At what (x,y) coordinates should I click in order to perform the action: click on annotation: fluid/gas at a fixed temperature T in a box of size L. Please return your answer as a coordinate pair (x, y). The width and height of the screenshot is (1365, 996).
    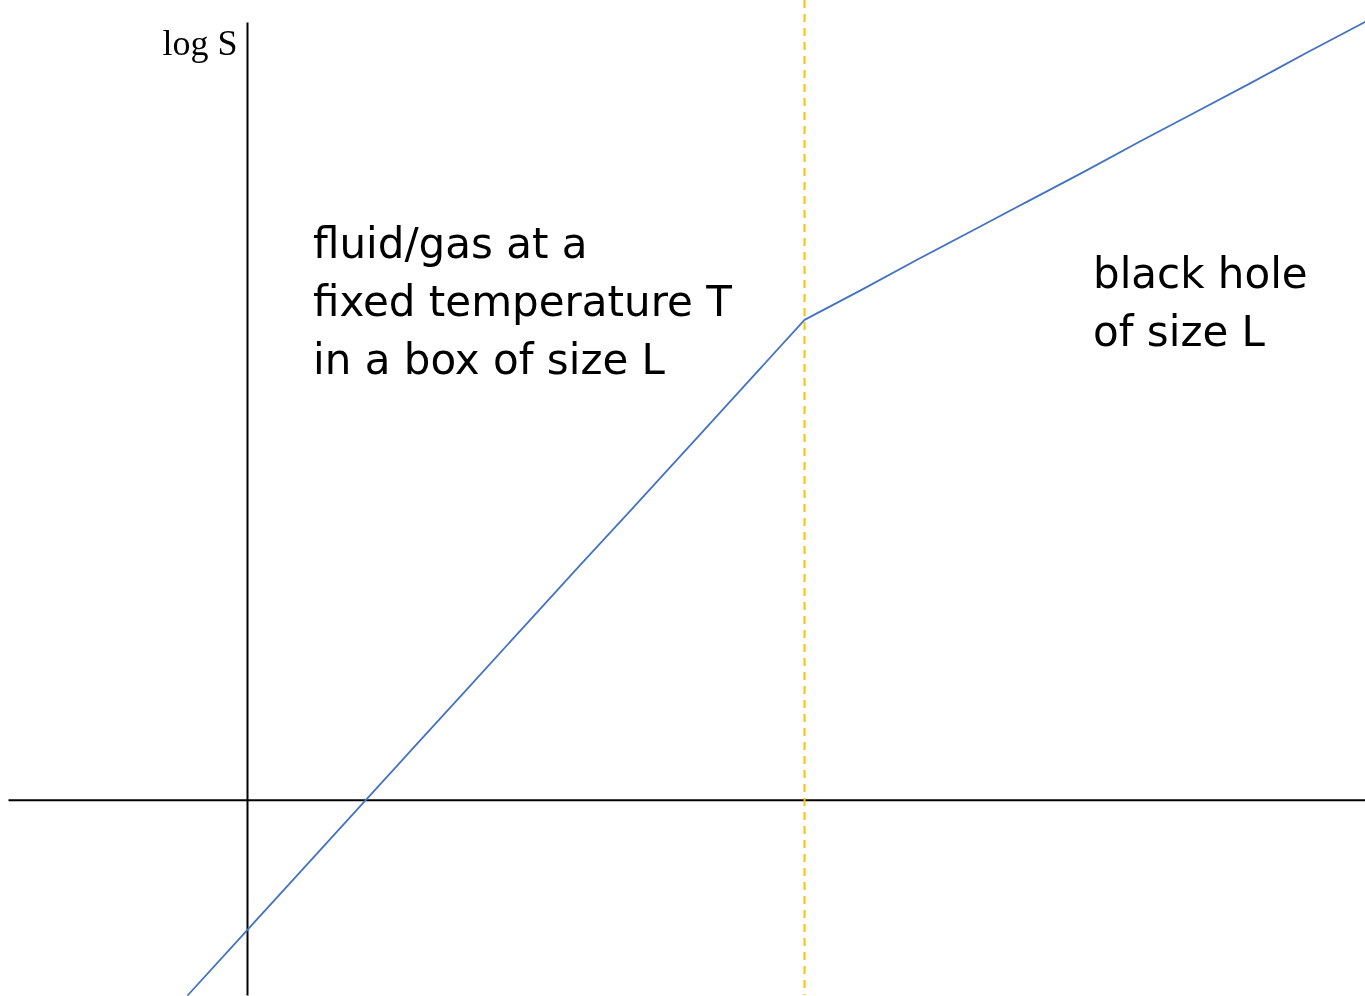
    Looking at the image, I should click on (523, 301).